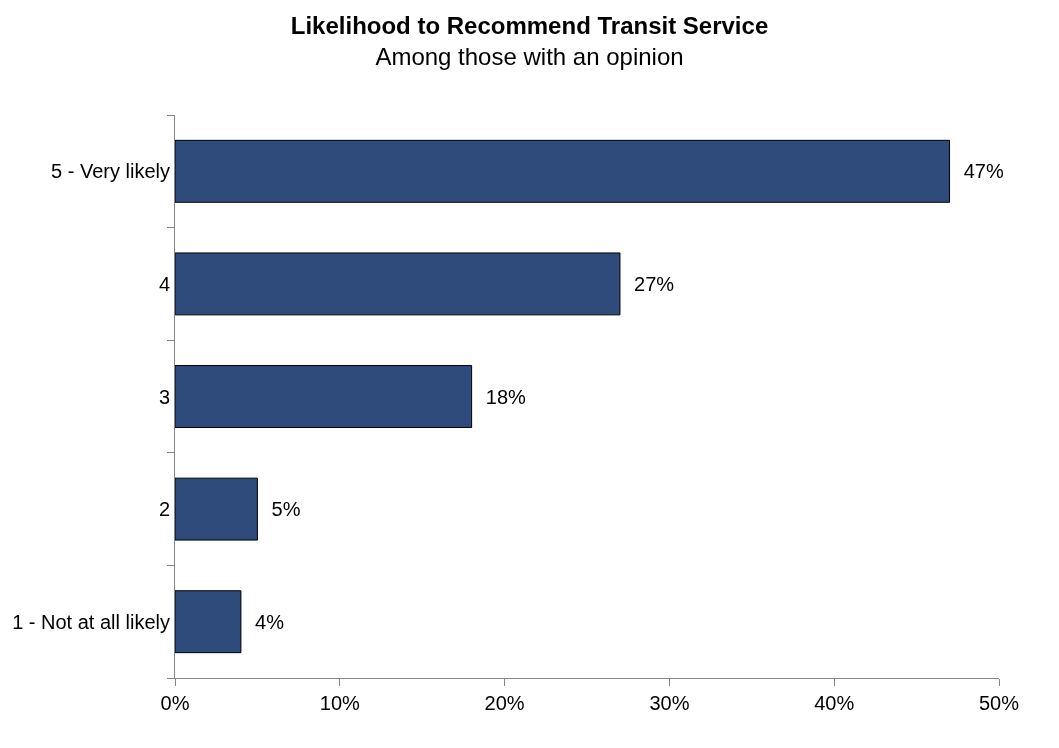  What do you see at coordinates (648, 283) in the screenshot?
I see `data-label: 27%` at bounding box center [648, 283].